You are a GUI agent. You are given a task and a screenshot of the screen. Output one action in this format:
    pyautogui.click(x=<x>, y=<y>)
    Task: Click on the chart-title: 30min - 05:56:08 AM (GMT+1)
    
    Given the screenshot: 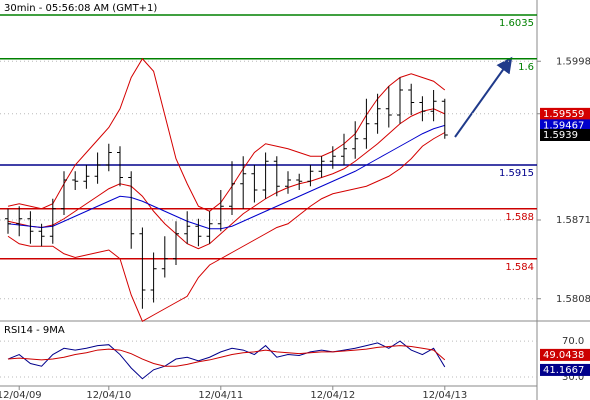 What is the action you would take?
    pyautogui.click(x=80, y=8)
    